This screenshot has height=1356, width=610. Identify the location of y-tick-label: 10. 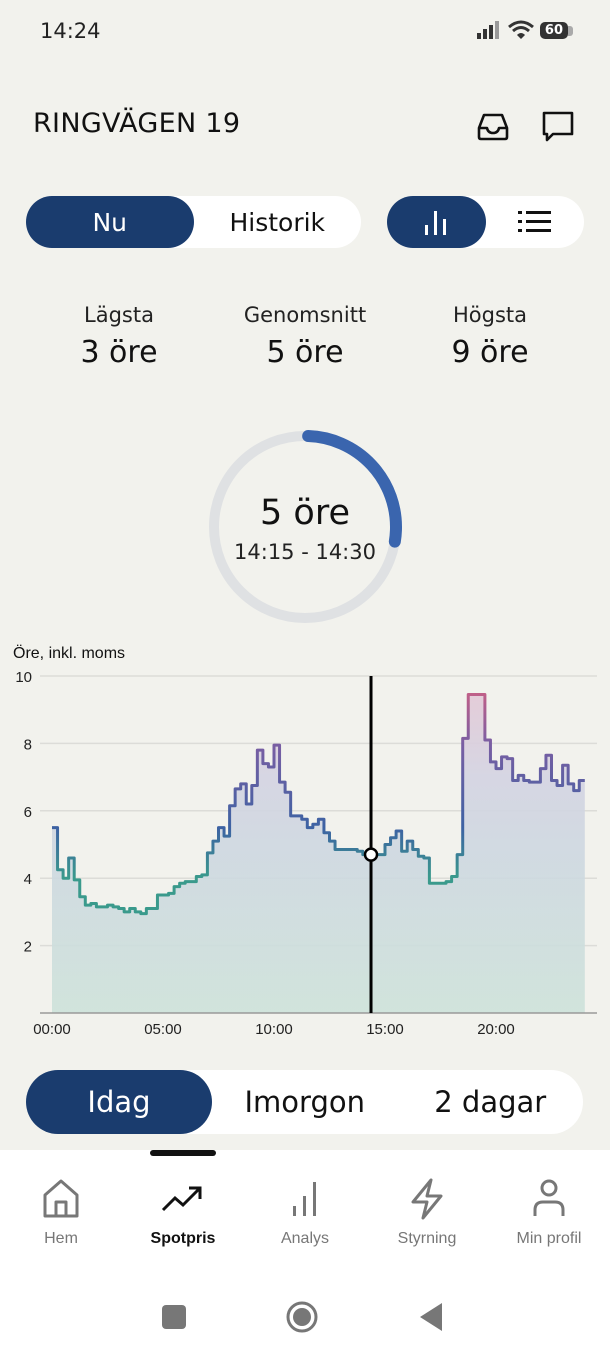
(23, 677).